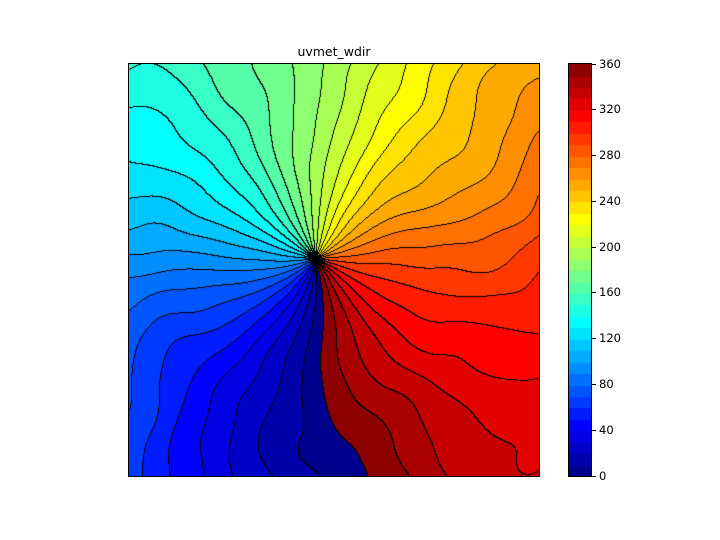 The height and width of the screenshot is (540, 720). I want to click on colorbar-tick-label: 120, so click(610, 338).